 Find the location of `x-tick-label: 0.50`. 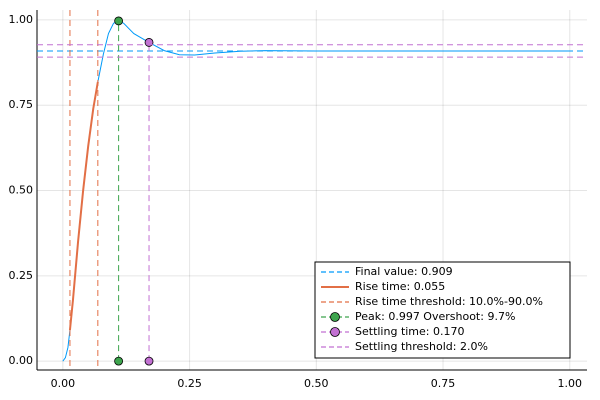

x-tick-label: 0.50 is located at coordinates (316, 383).